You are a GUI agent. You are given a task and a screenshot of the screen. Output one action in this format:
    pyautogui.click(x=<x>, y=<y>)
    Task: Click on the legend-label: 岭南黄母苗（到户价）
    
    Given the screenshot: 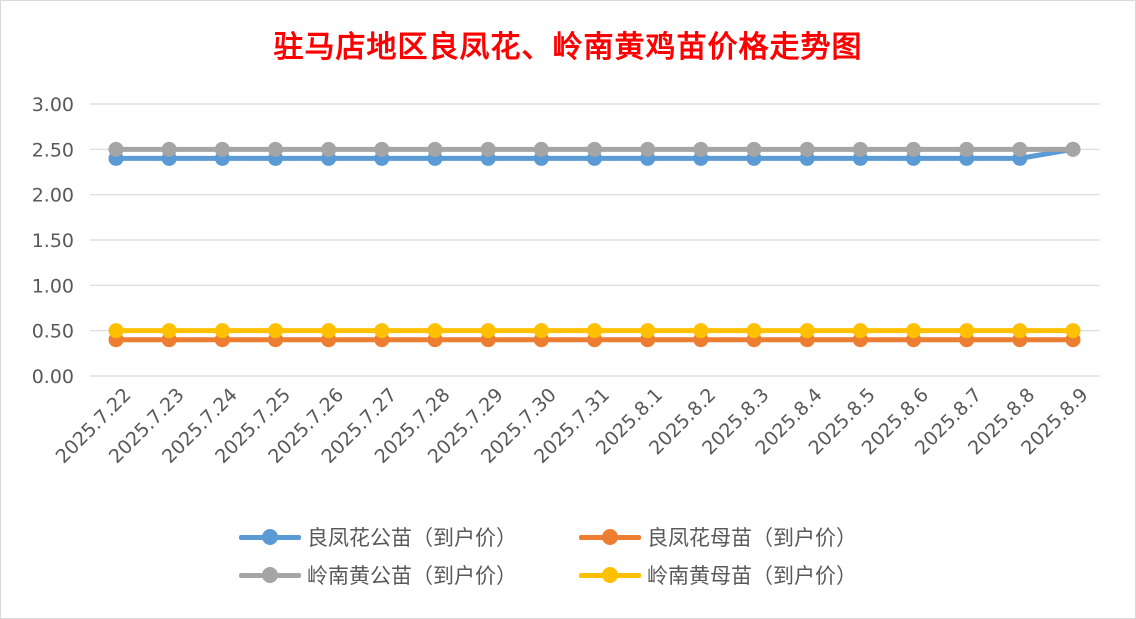 What is the action you would take?
    pyautogui.click(x=752, y=576)
    